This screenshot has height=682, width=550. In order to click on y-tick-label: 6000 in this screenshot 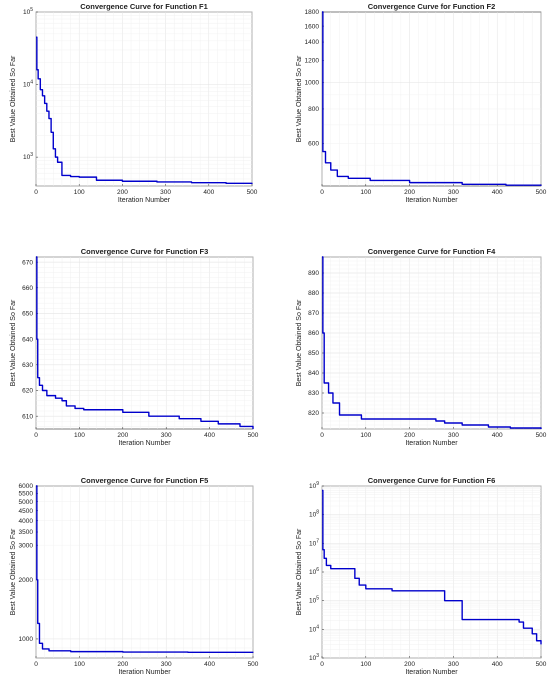, I will do `click(26, 486)`.